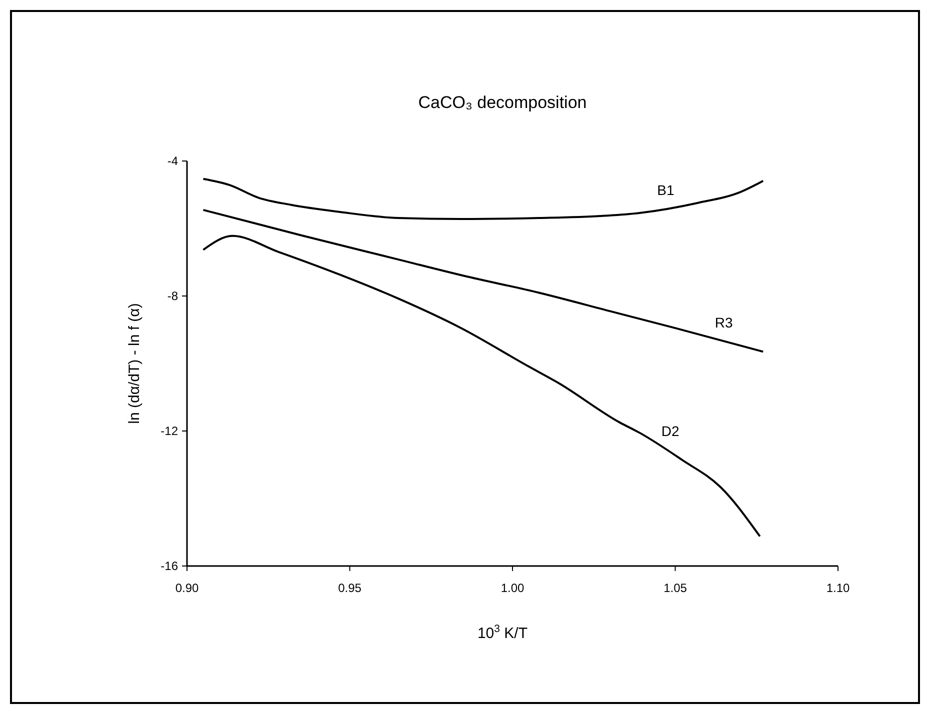  I want to click on y-tick-label: -12, so click(169, 431).